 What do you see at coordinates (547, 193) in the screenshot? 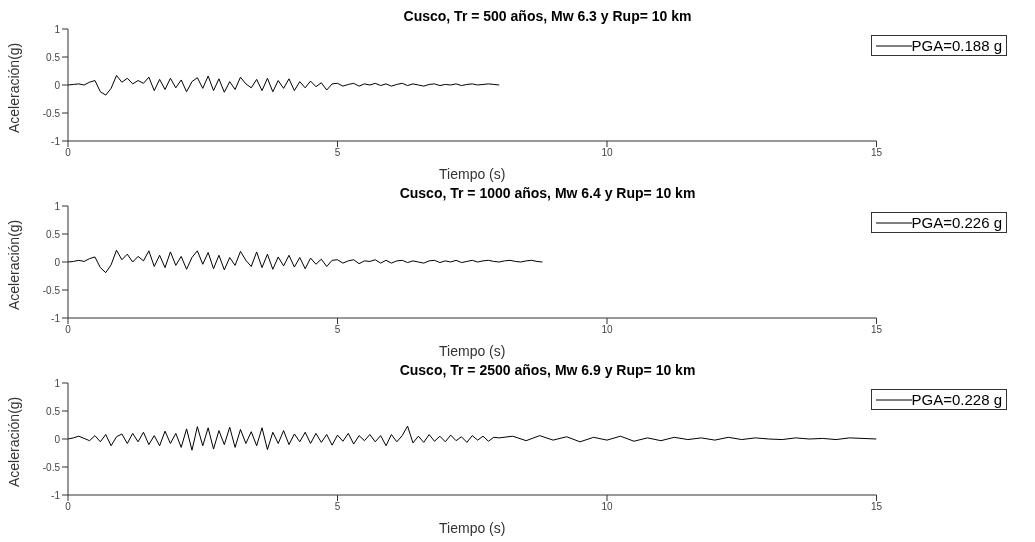
I see `chart-title: Cusco, Tr = 1000 años, Mw 6.4 y Rup= 10 km` at bounding box center [547, 193].